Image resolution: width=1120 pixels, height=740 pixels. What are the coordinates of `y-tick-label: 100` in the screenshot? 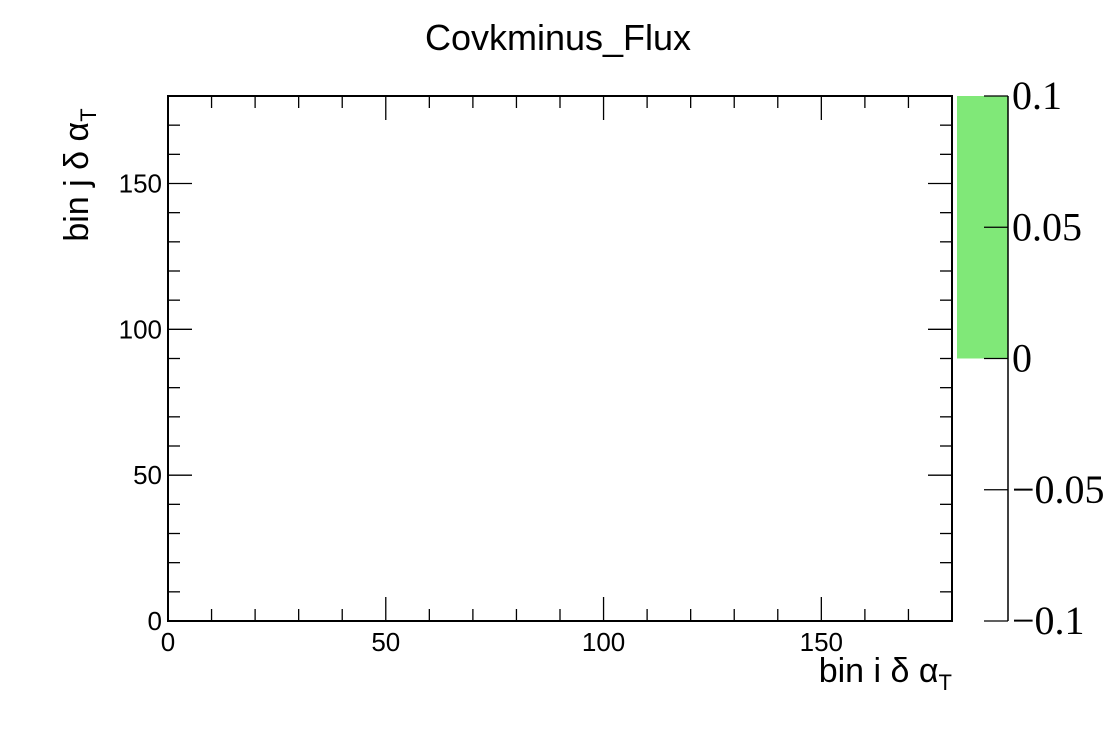 It's located at (140, 329).